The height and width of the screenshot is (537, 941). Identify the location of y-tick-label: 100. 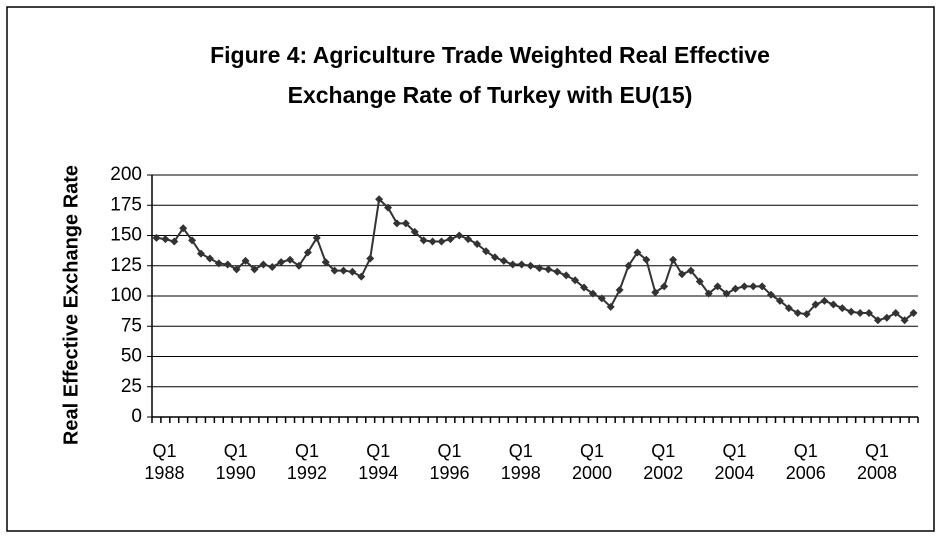
(126, 295).